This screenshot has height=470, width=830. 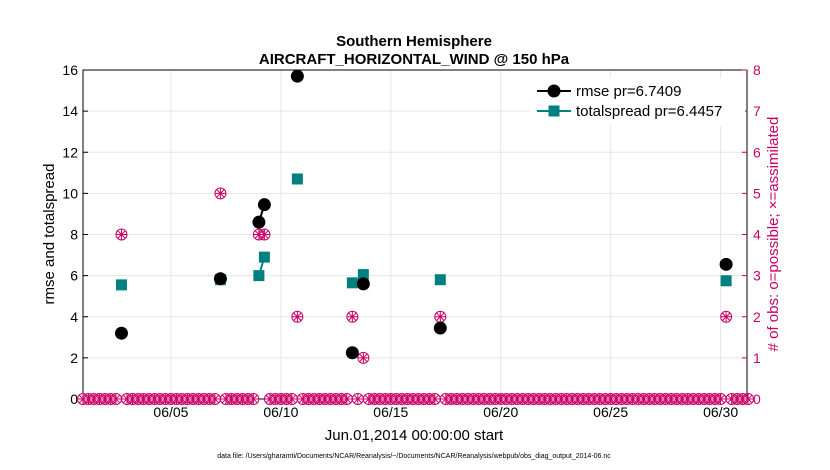 I want to click on y-right-tick-label: 3, so click(x=757, y=276).